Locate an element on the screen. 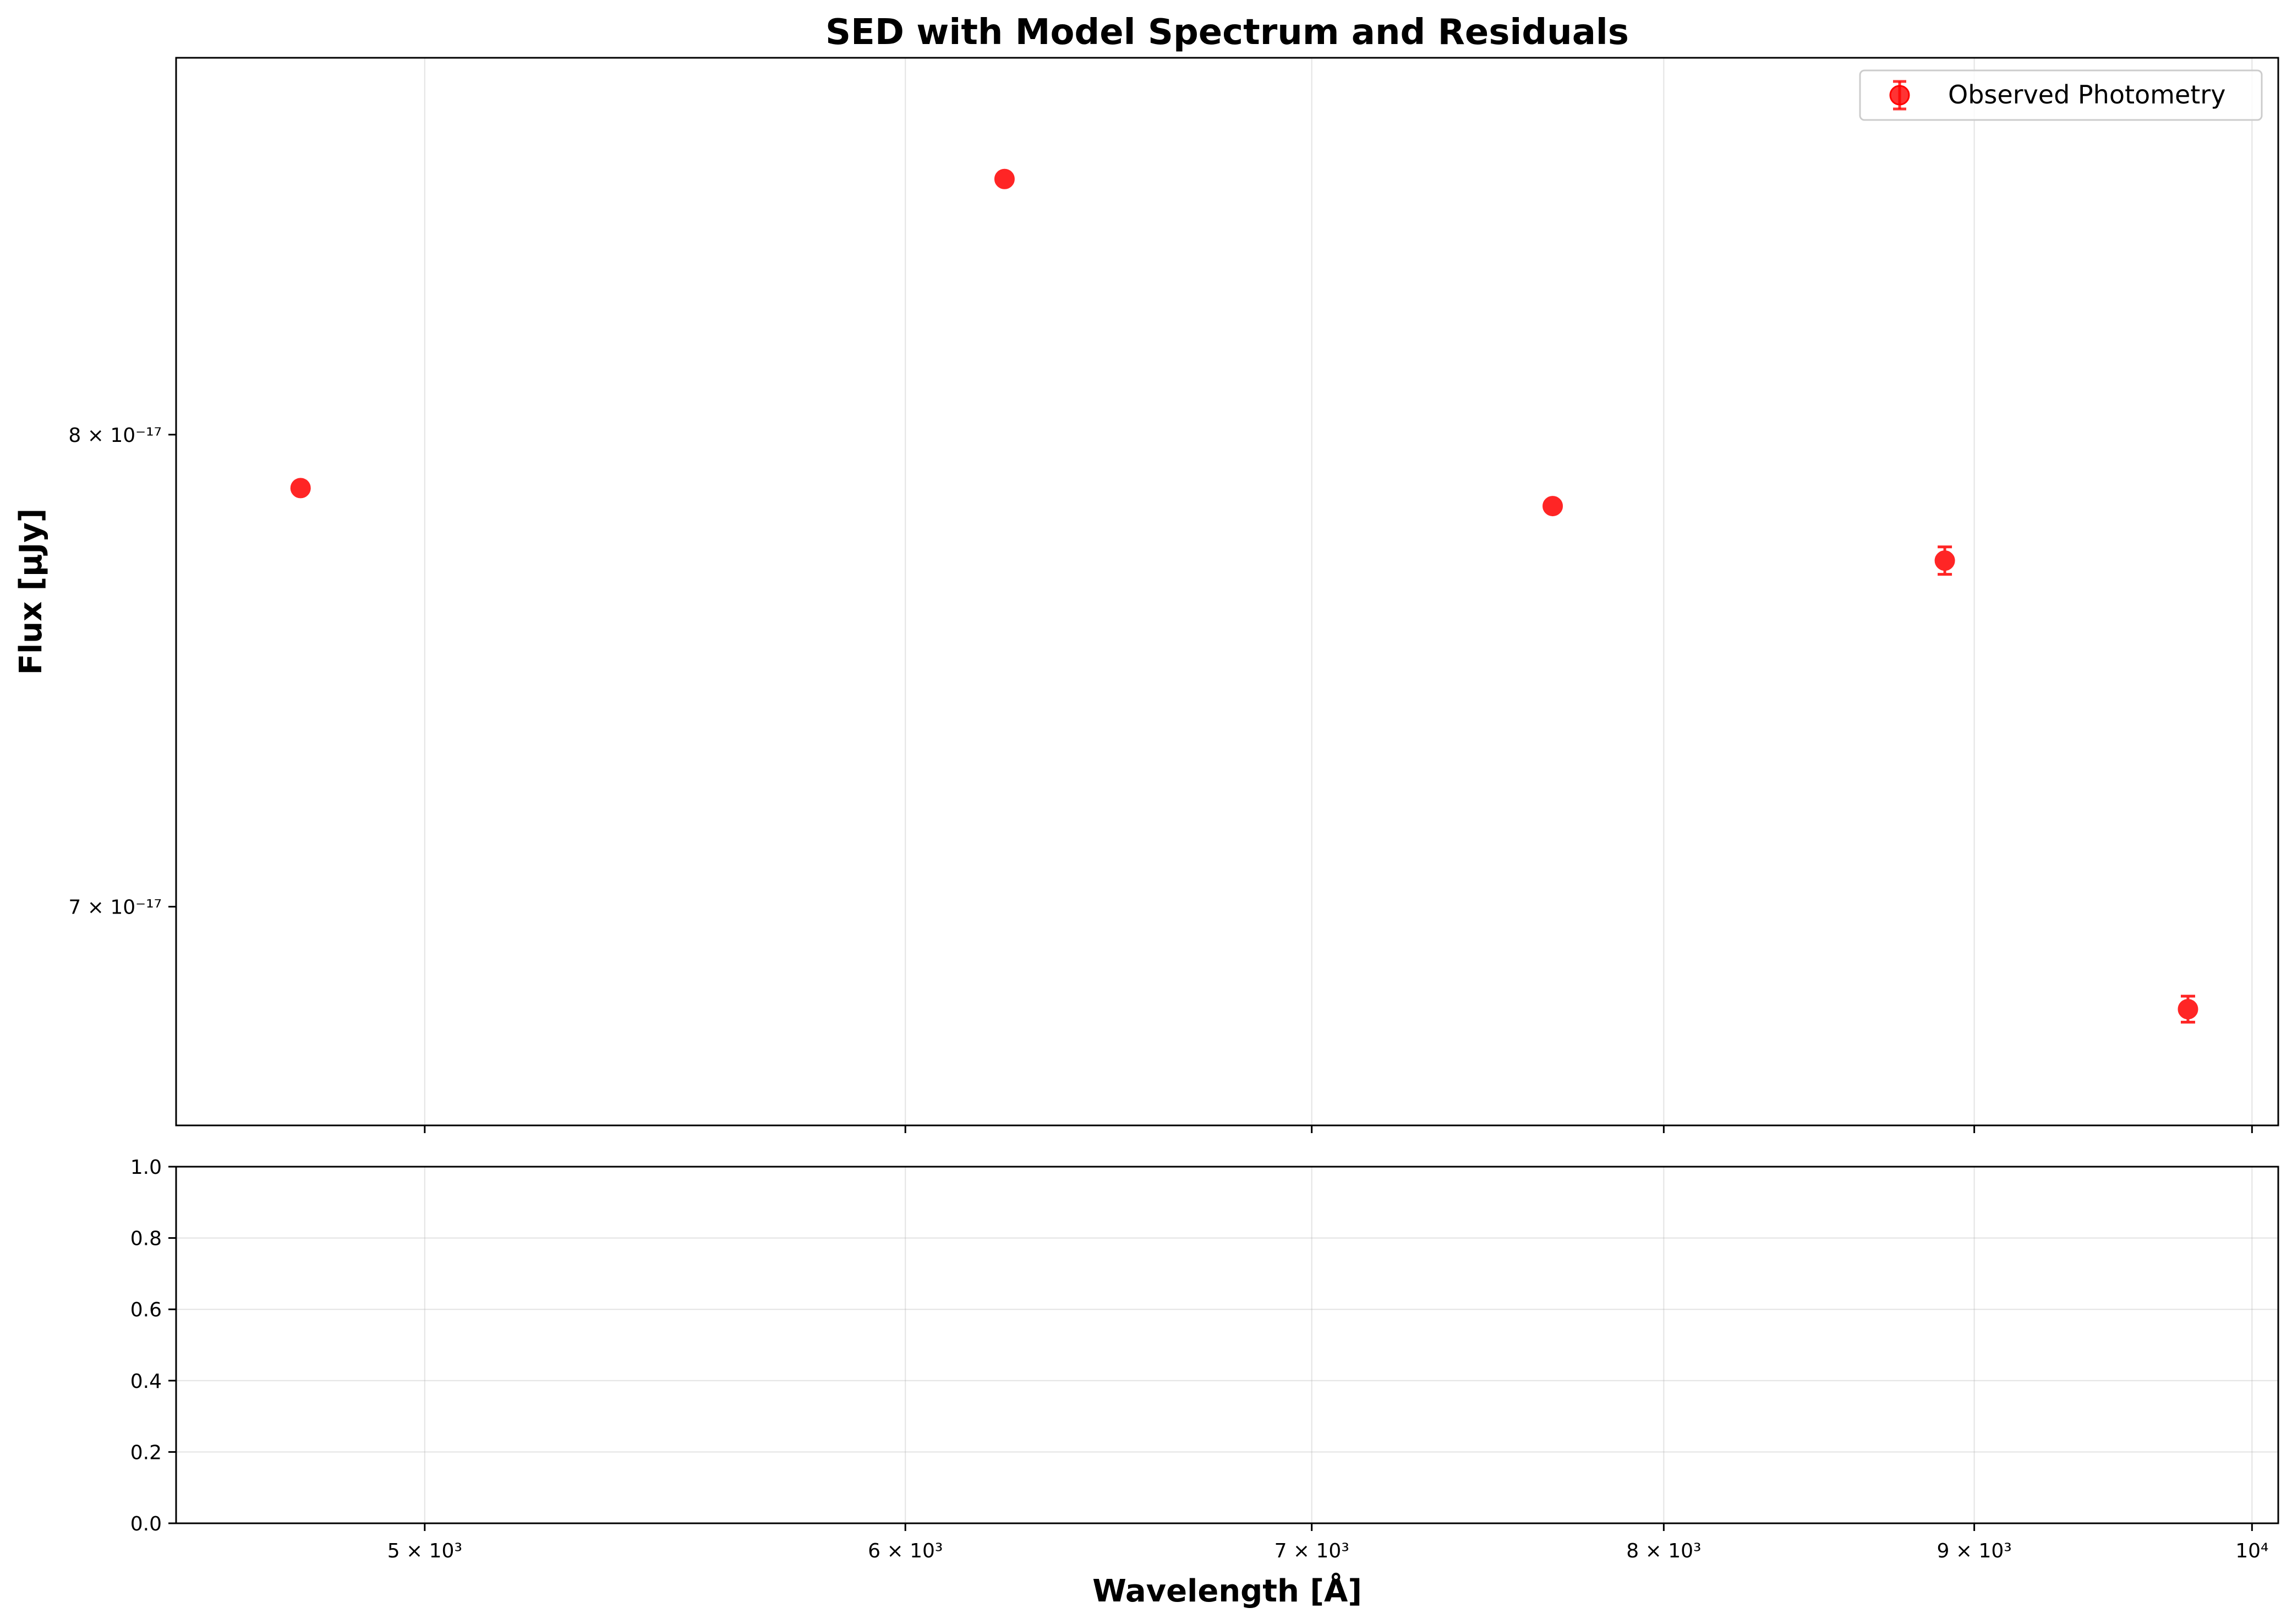  main-y-tick-label: 8 × 10⁻¹⁷ is located at coordinates (115, 435).